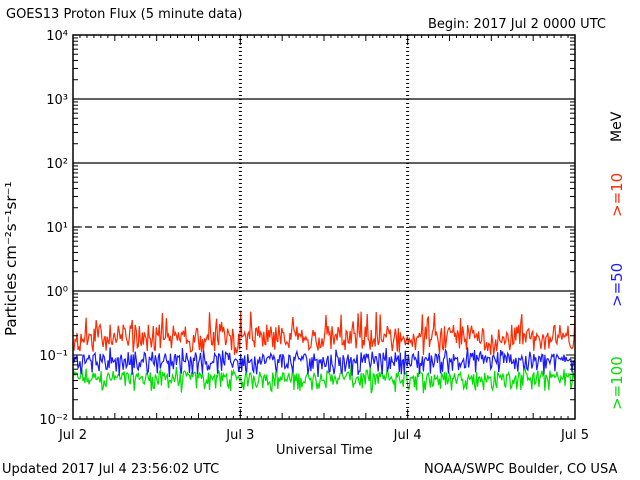 The image size is (640, 480). I want to click on y-tick-label: 10⁴, so click(57, 36).